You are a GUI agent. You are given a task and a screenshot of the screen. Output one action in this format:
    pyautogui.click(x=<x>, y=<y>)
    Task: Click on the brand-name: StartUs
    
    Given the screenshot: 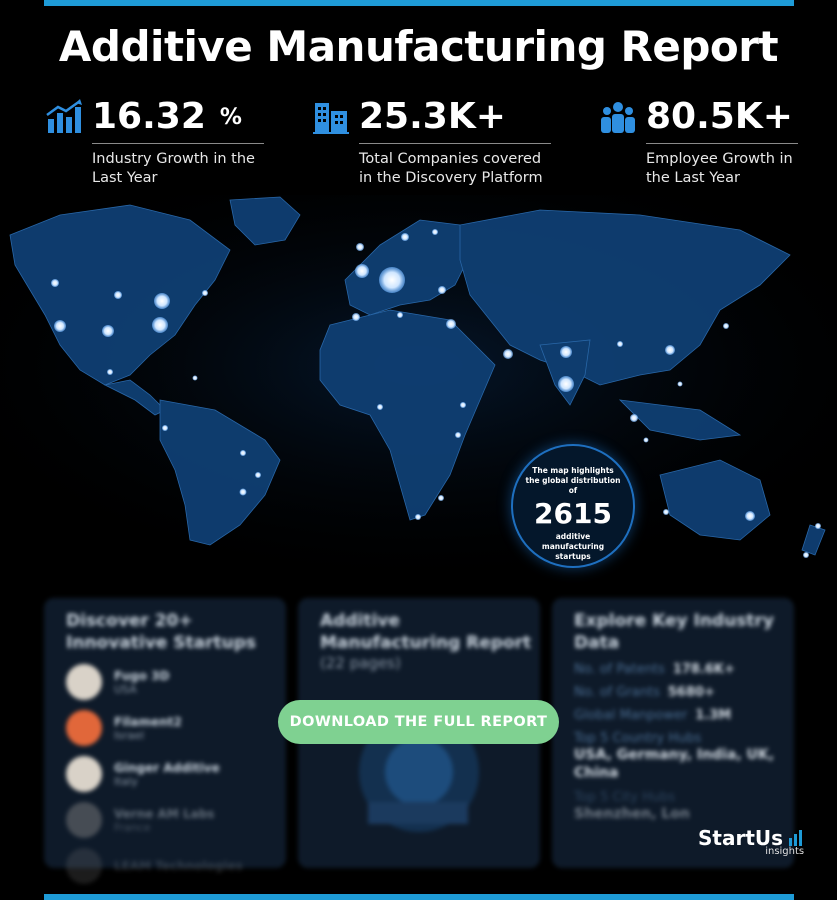 What is the action you would take?
    pyautogui.click(x=741, y=838)
    